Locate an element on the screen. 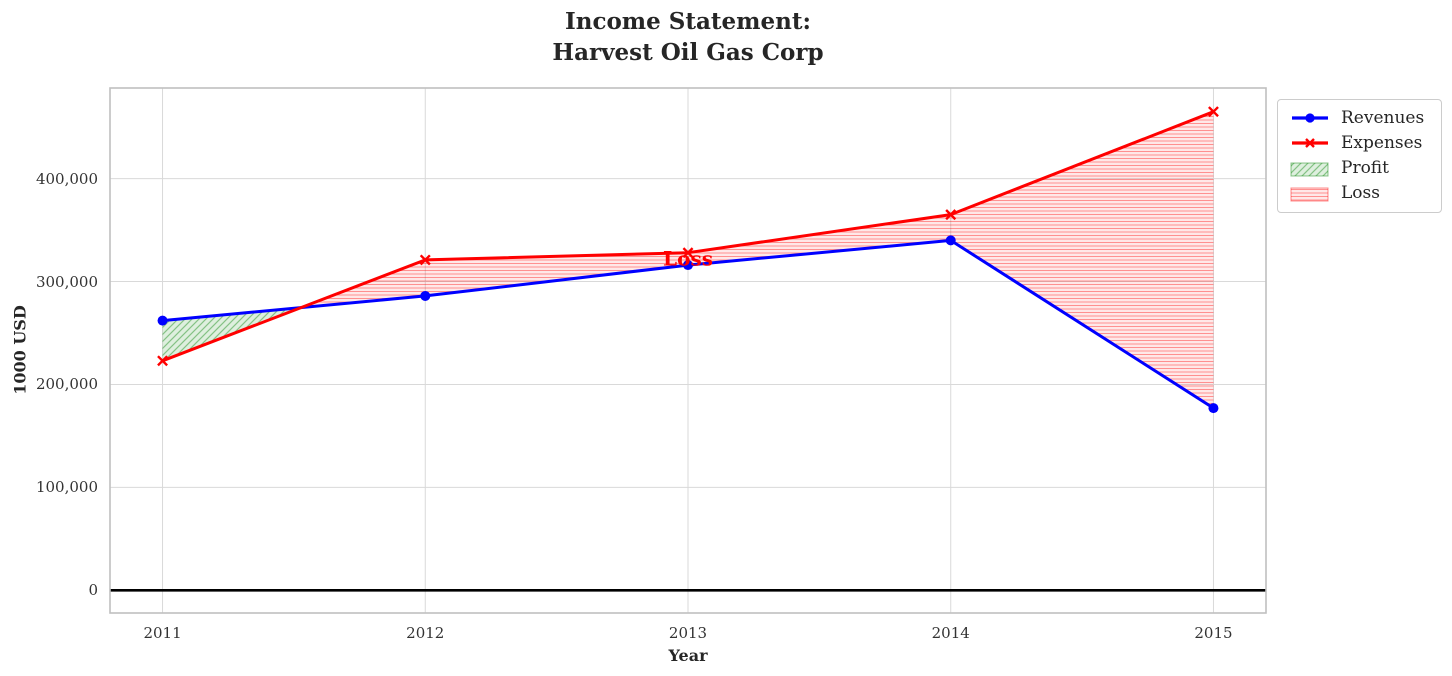  legend-item-loss: Loss is located at coordinates (1361, 194).